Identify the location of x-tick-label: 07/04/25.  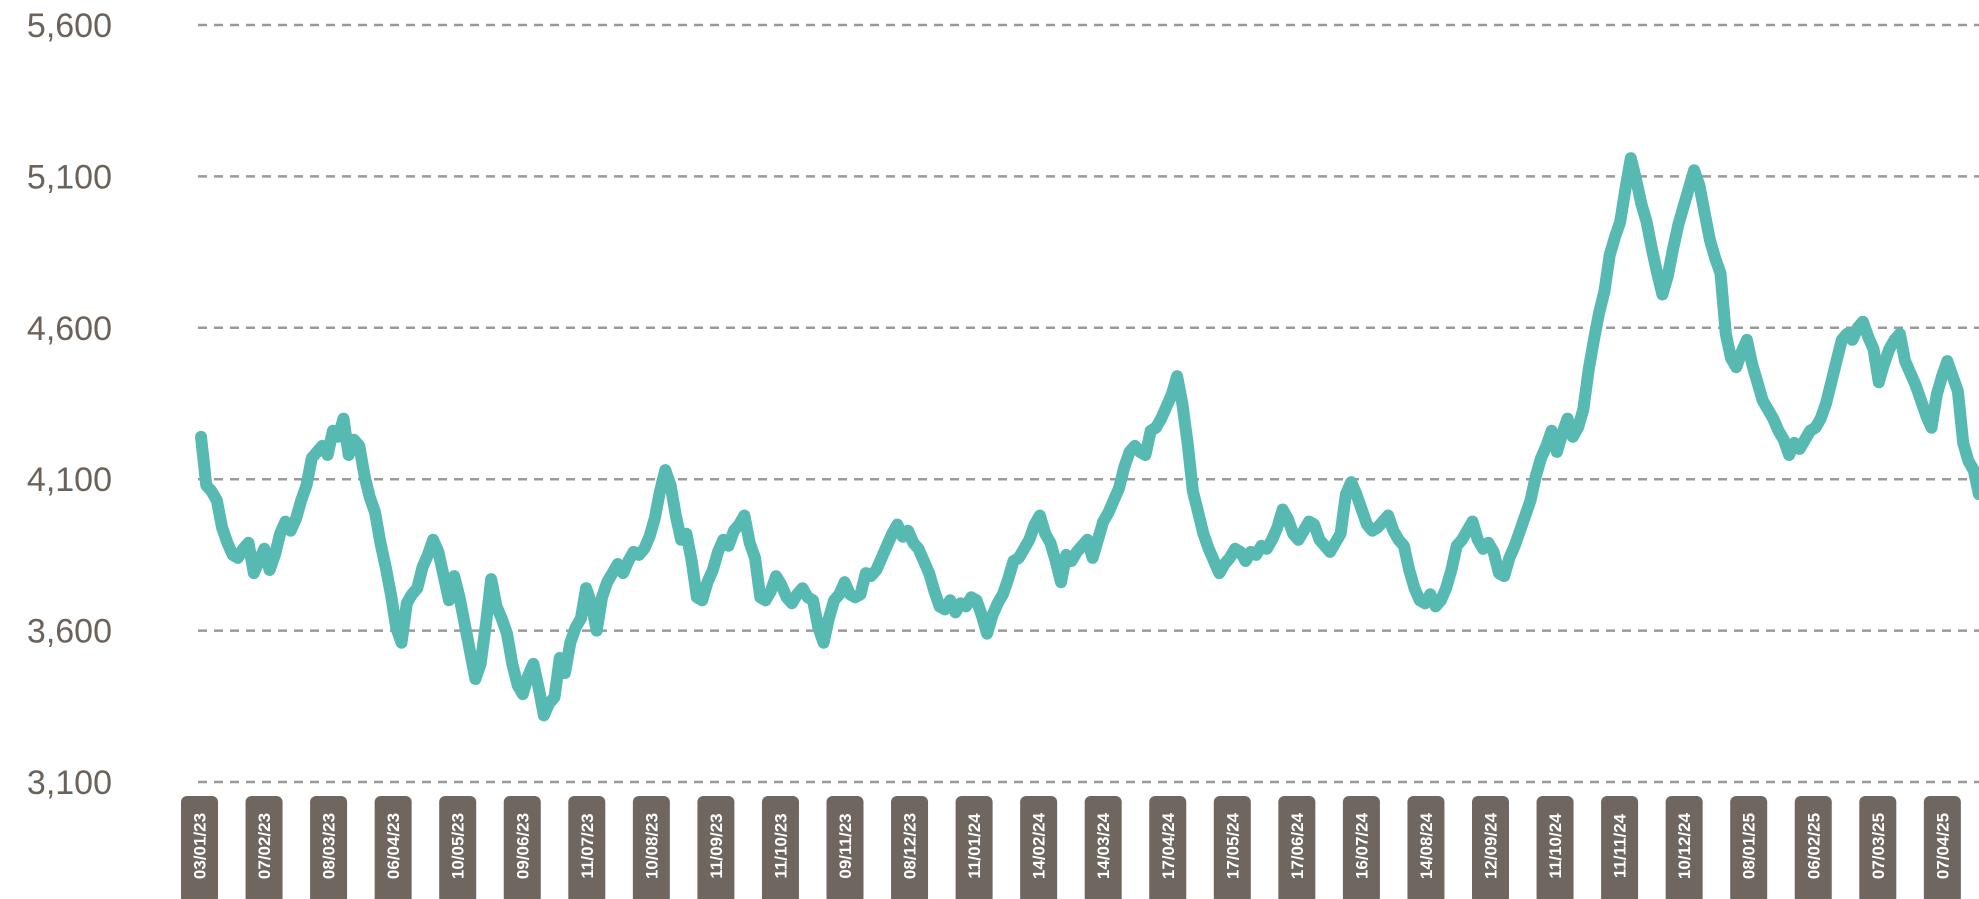
(1942, 846).